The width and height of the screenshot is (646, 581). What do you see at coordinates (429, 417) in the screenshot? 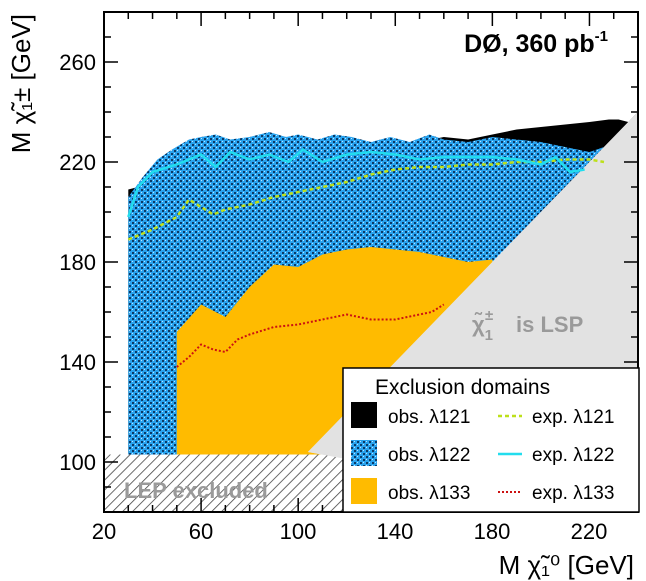
I see `legend-label-obs-121: obs. λ121` at bounding box center [429, 417].